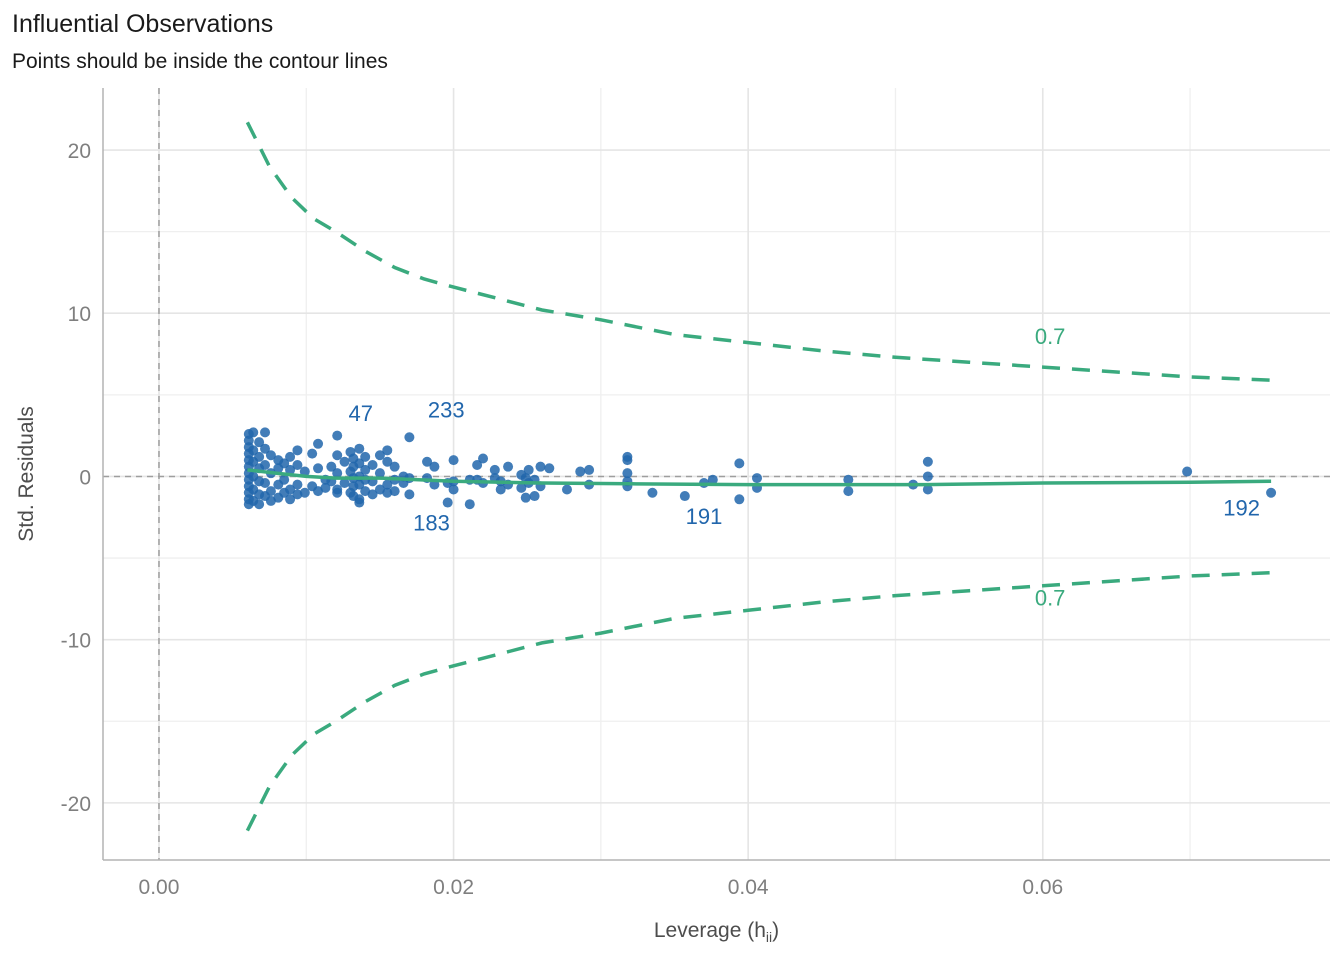 The image size is (1344, 960). I want to click on x-axis-title: Leverage (hii), so click(716, 932).